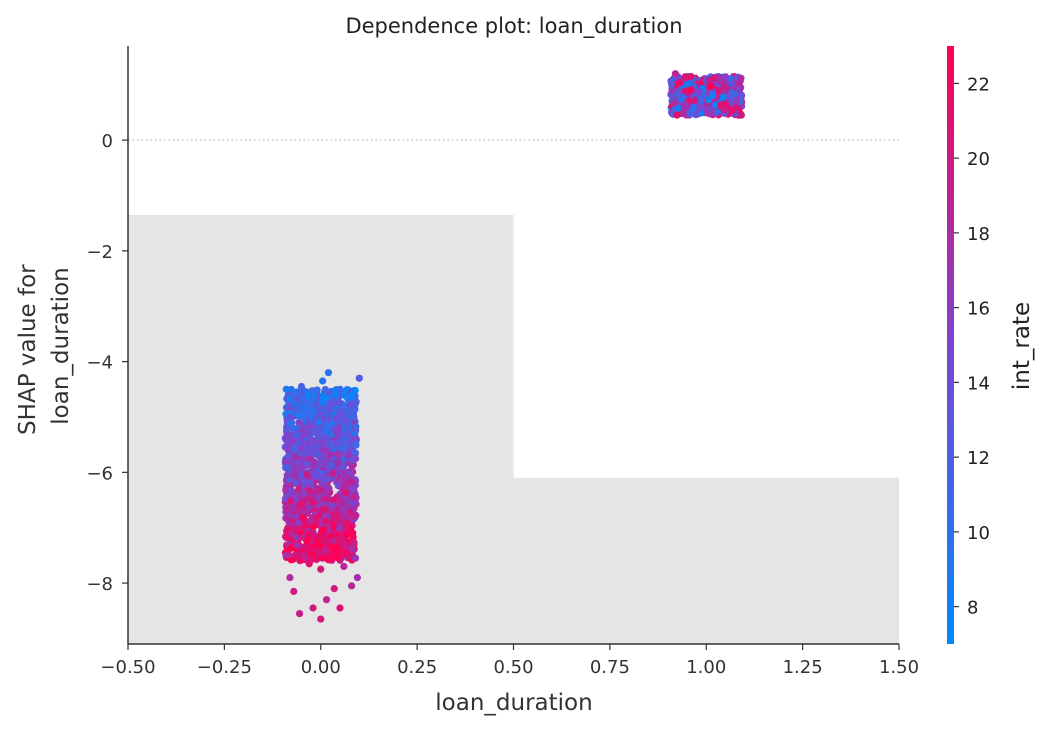  What do you see at coordinates (950, 345) in the screenshot?
I see `colorbar` at bounding box center [950, 345].